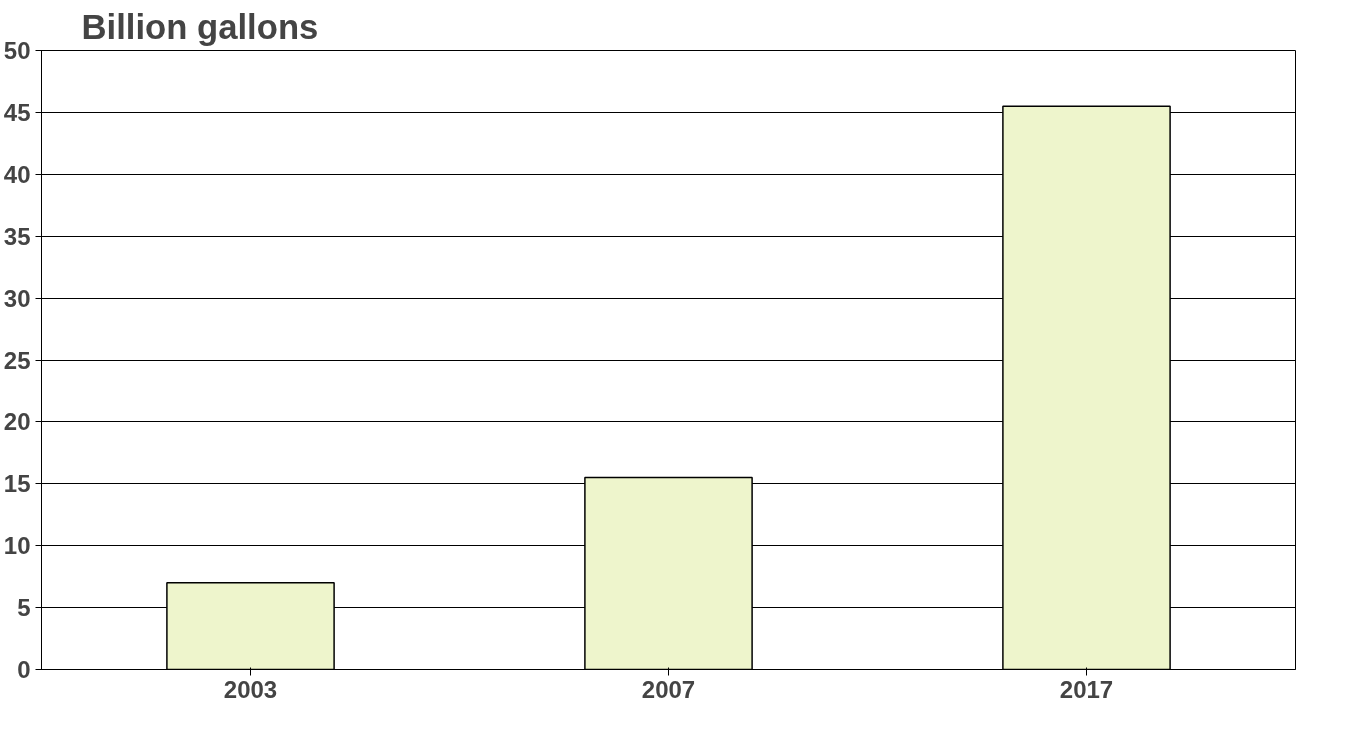  What do you see at coordinates (200, 26) in the screenshot?
I see `chart-title: Billion gallons` at bounding box center [200, 26].